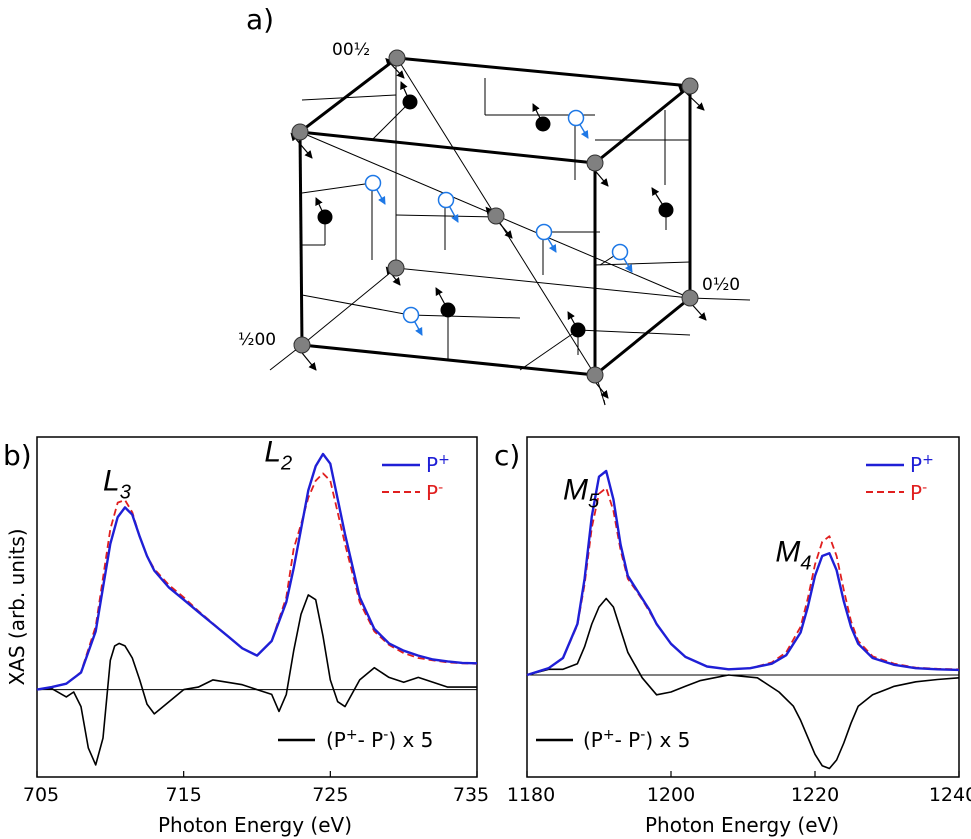  Describe the element at coordinates (531, 795) in the screenshot. I see `x-tick-label: 1180` at that location.